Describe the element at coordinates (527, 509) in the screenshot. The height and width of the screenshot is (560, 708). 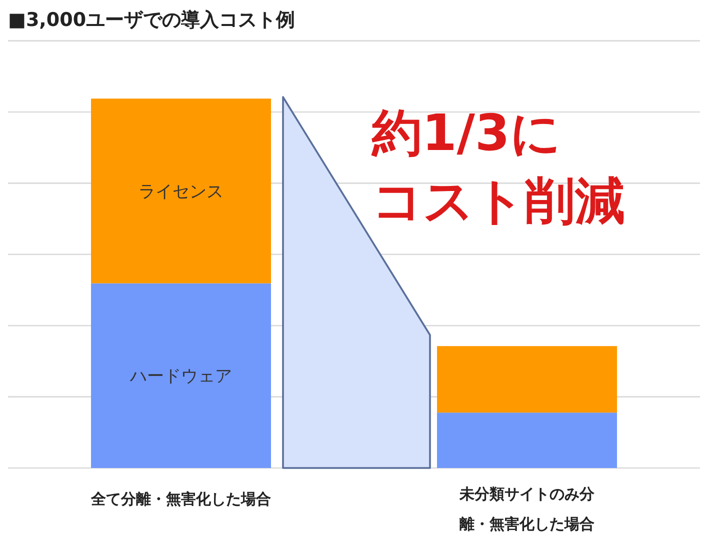
I see `x-tick-label: 未分類サイトのみ分離・無害化した場合` at that location.